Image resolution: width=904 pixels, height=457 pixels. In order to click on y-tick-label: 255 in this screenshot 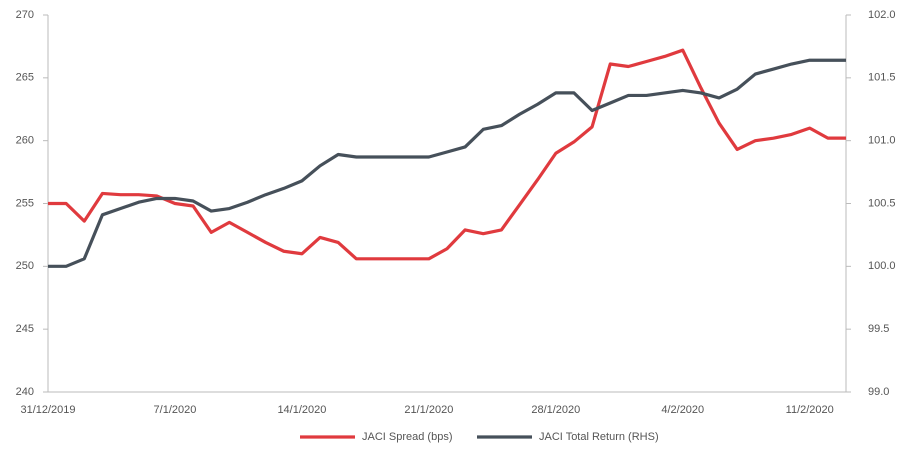, I will do `click(25, 203)`.